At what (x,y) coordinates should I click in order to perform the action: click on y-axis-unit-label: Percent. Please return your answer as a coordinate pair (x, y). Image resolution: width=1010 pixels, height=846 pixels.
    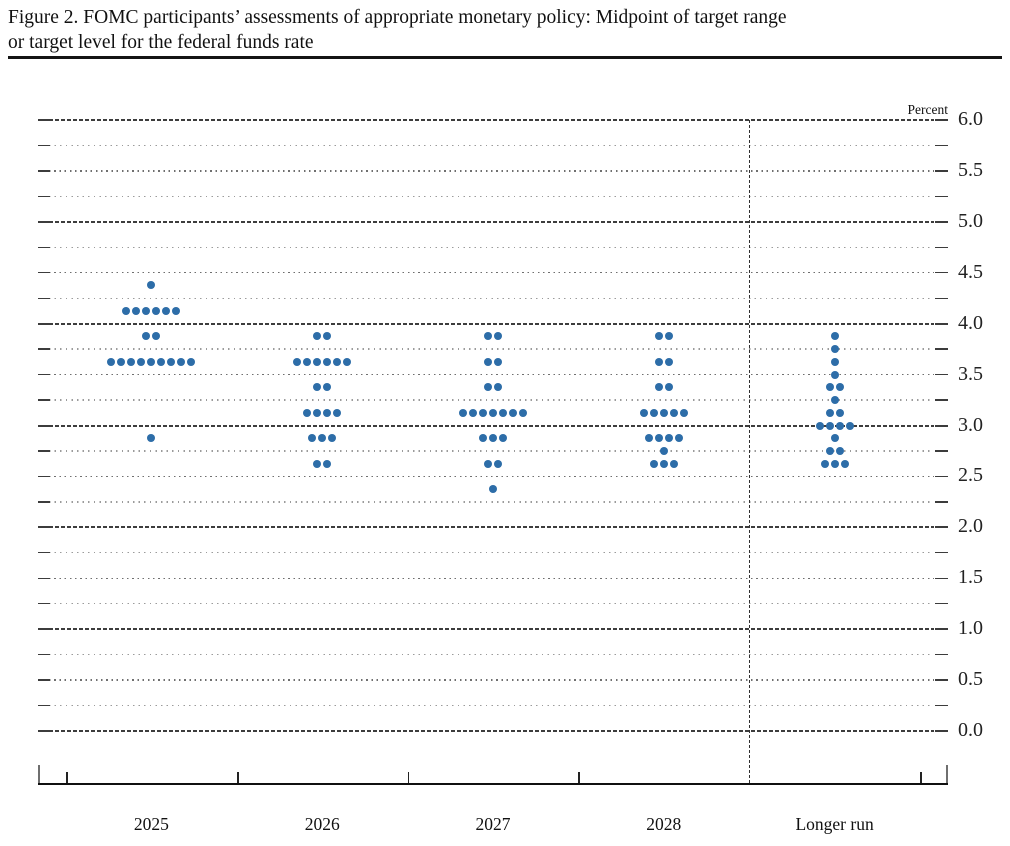
    Looking at the image, I should click on (927, 109).